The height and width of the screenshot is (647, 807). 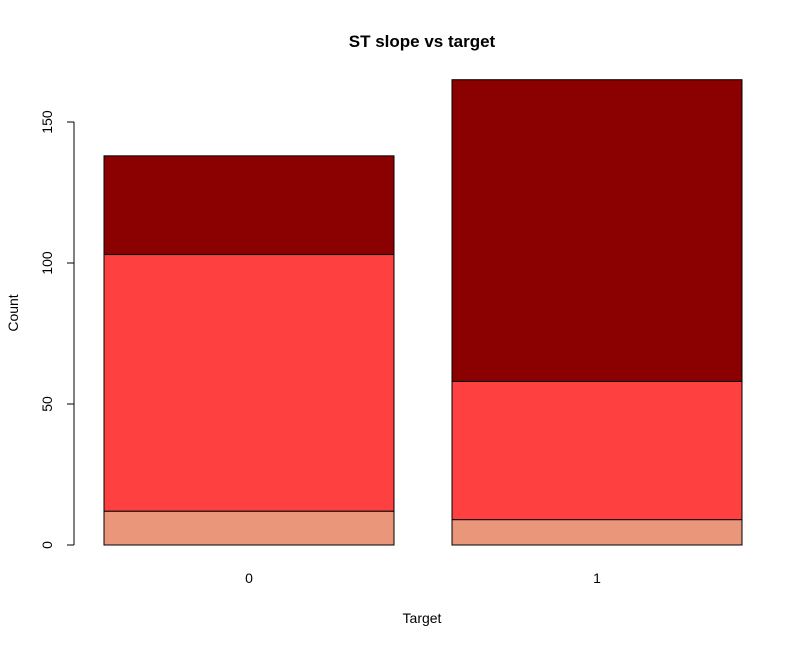 What do you see at coordinates (47, 263) in the screenshot?
I see `y-tick-label-100: 100` at bounding box center [47, 263].